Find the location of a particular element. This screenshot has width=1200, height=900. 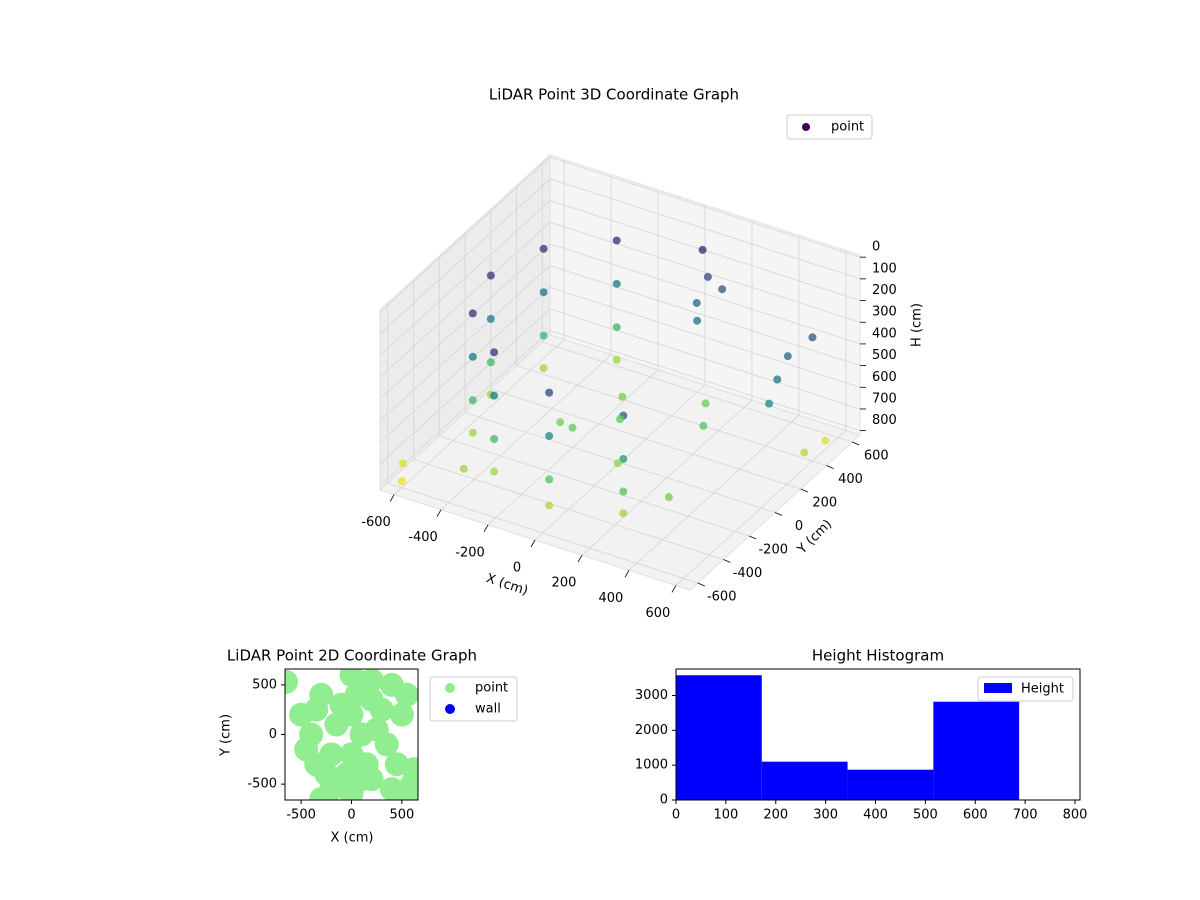

x-tick-label: -500 is located at coordinates (301, 815).